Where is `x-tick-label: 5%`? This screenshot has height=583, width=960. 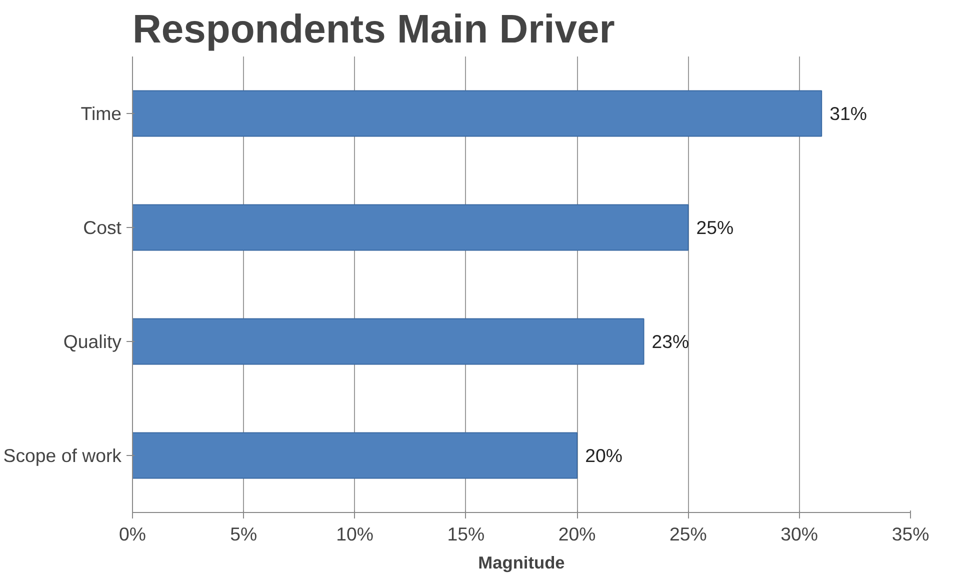 x-tick-label: 5% is located at coordinates (244, 534).